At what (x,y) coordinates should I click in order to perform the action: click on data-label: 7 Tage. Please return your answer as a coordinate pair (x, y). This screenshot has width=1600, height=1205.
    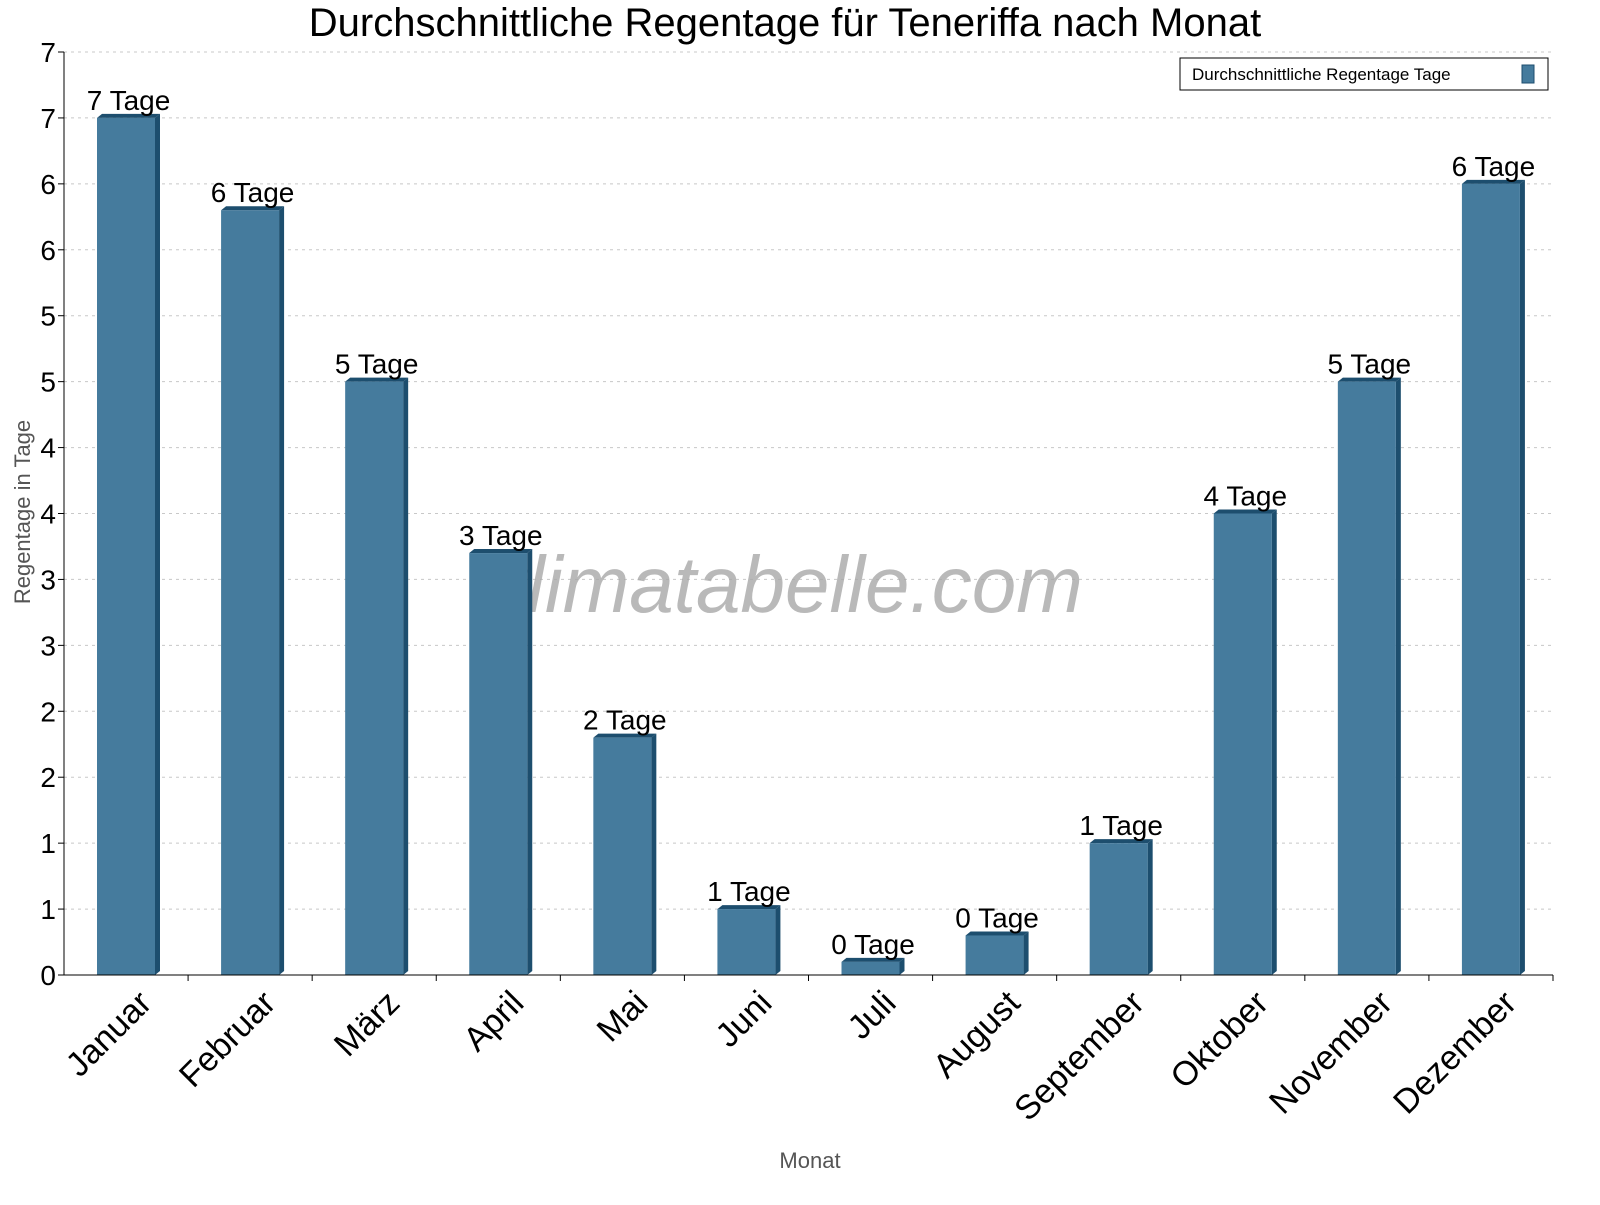
    Looking at the image, I should click on (129, 100).